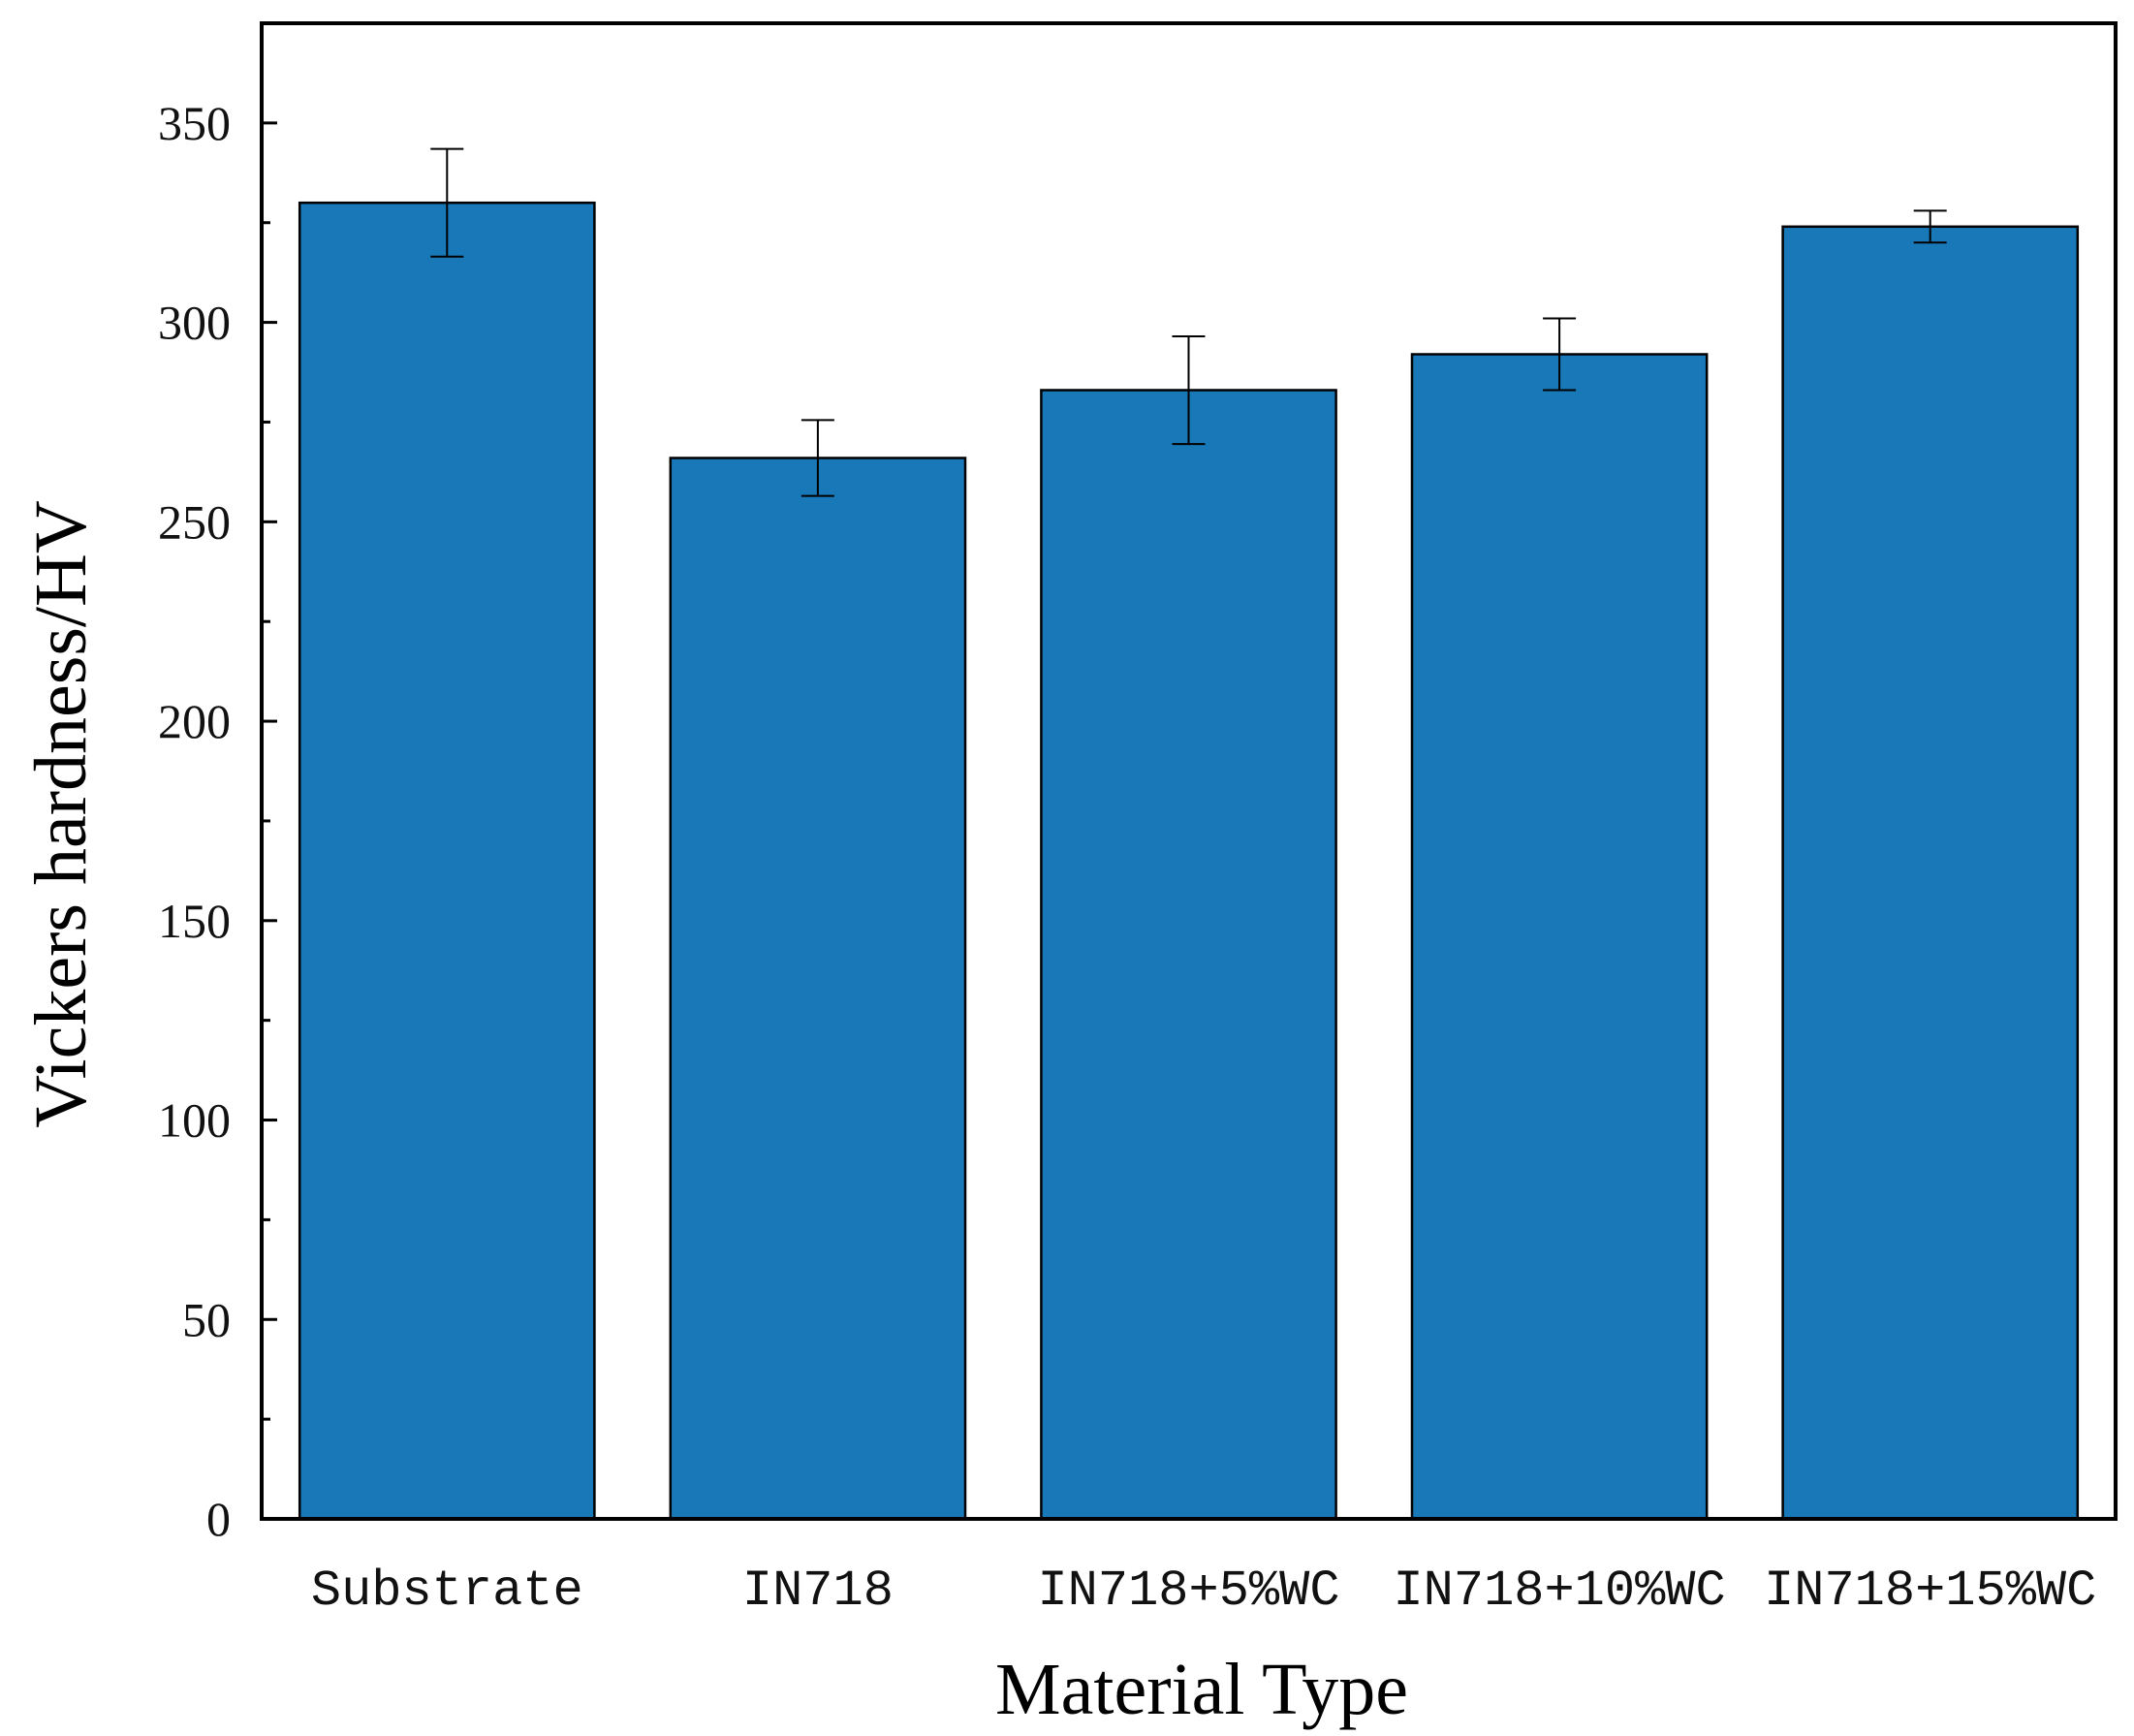  I want to click on y-tick-label-1: 50, so click(206, 1319).